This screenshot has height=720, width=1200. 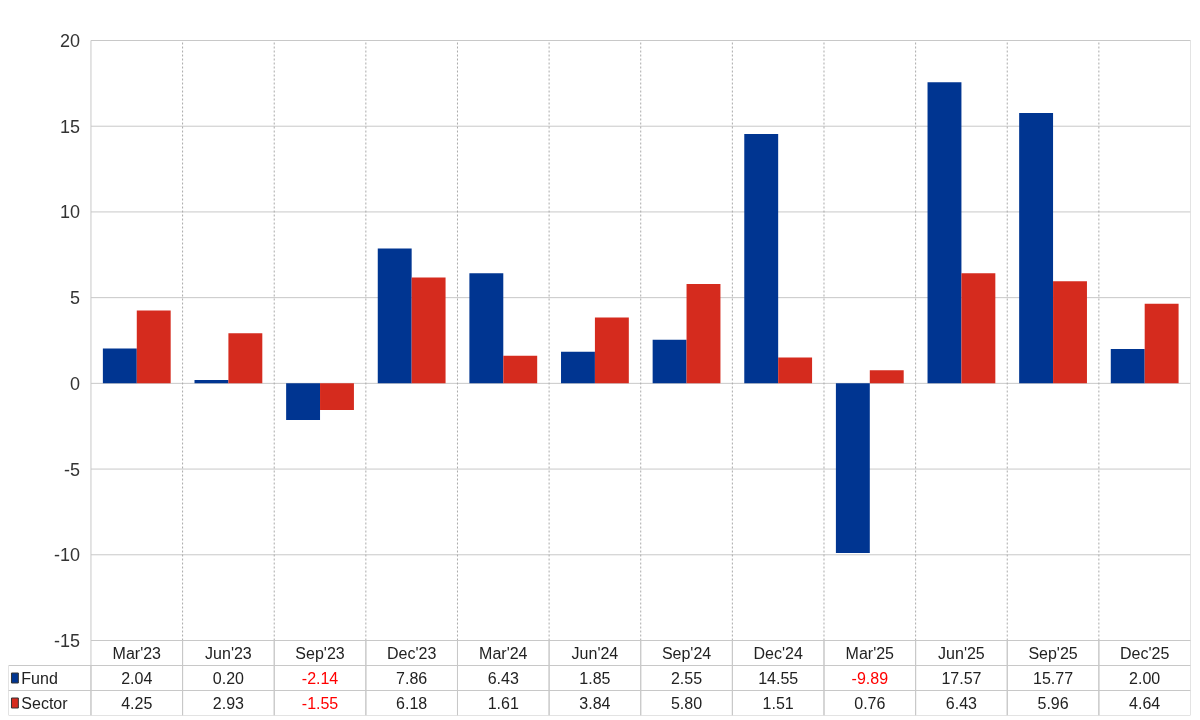 What do you see at coordinates (870, 703) in the screenshot?
I see `data-label: 0.76` at bounding box center [870, 703].